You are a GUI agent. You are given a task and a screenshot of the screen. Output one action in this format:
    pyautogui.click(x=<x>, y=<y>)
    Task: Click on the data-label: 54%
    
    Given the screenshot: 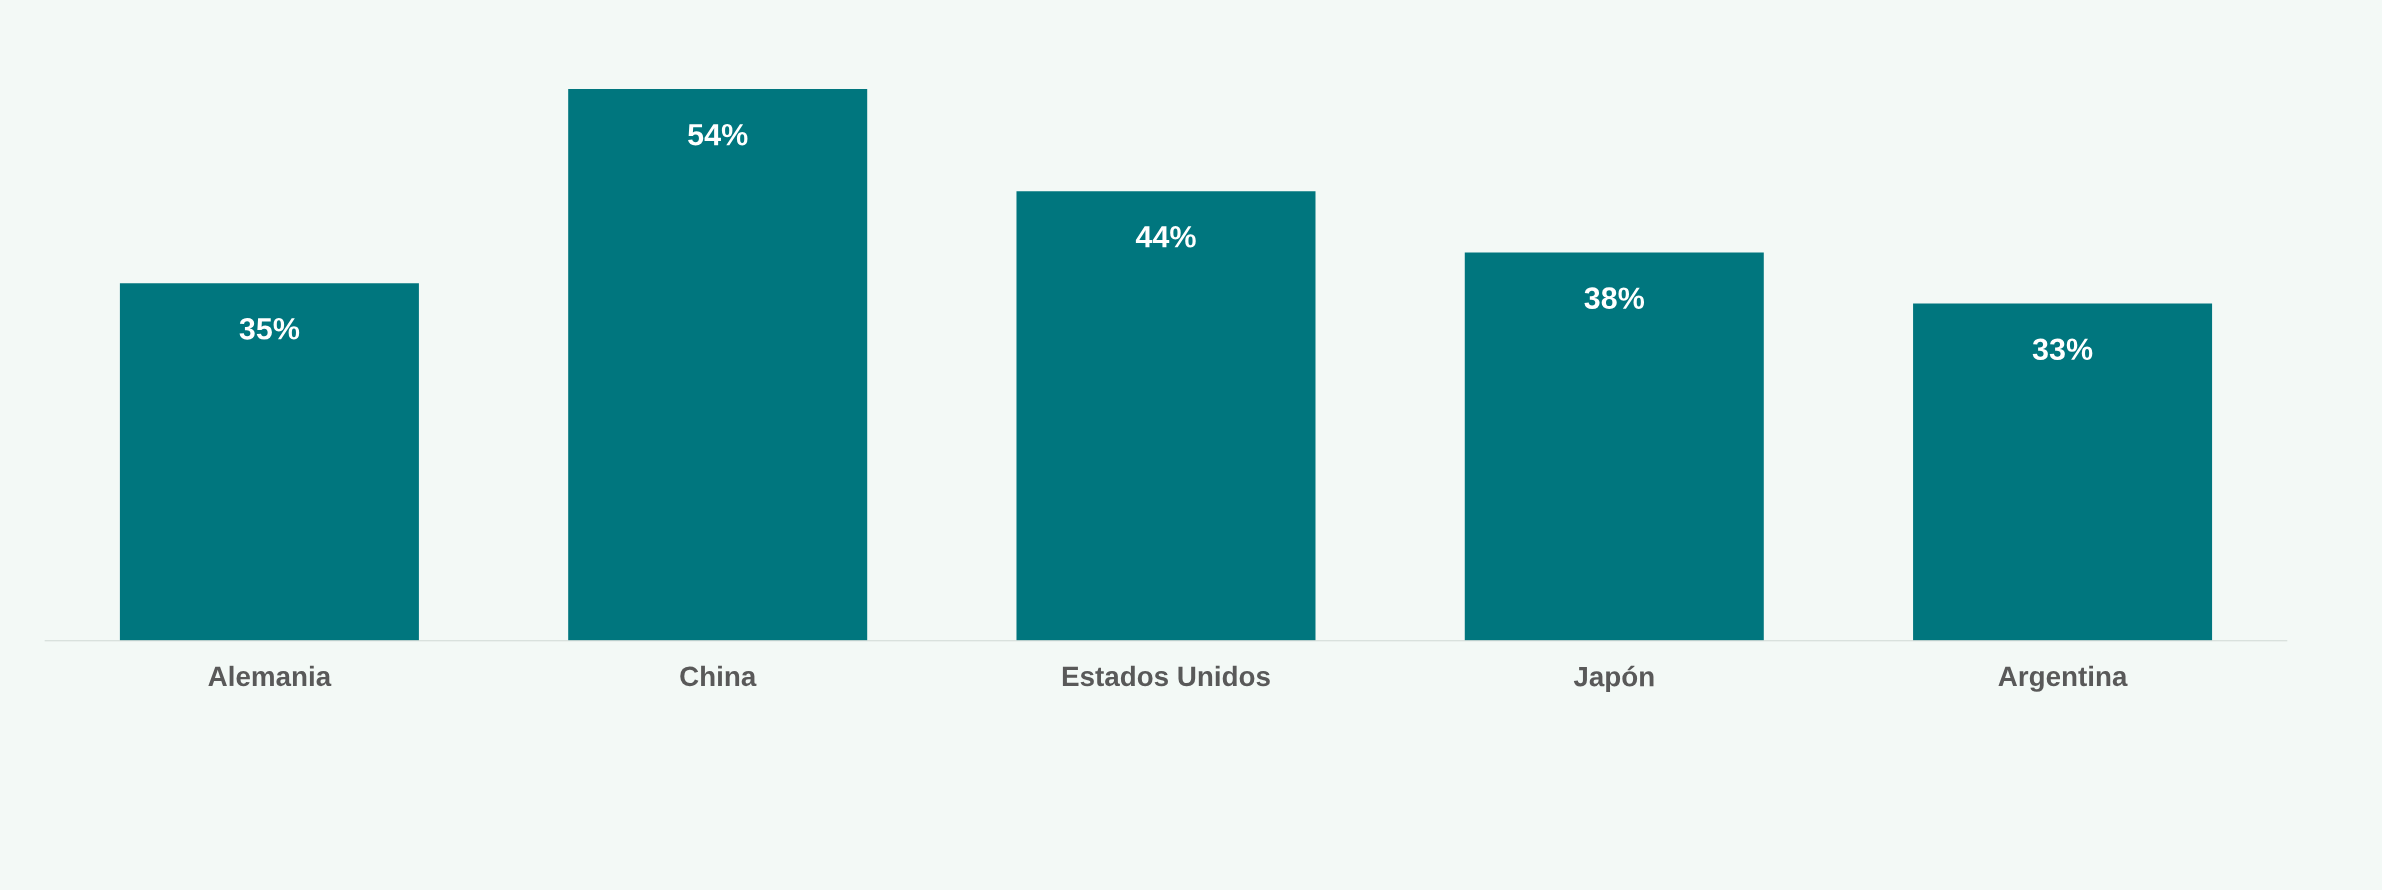 What is the action you would take?
    pyautogui.click(x=718, y=134)
    